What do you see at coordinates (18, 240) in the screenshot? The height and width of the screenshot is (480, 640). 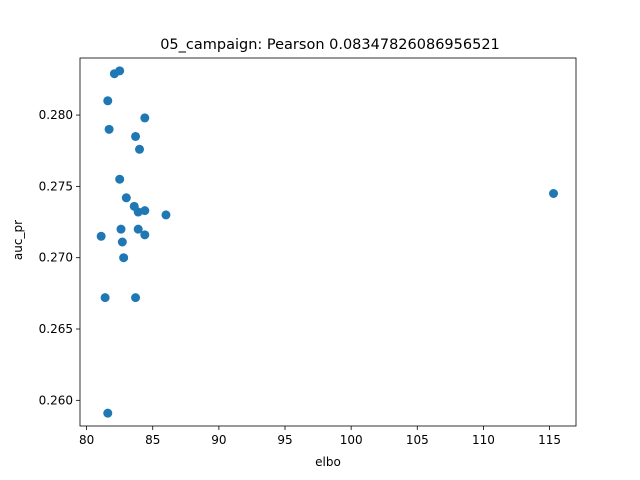 I see `y-axis-label: auc_pr` at bounding box center [18, 240].